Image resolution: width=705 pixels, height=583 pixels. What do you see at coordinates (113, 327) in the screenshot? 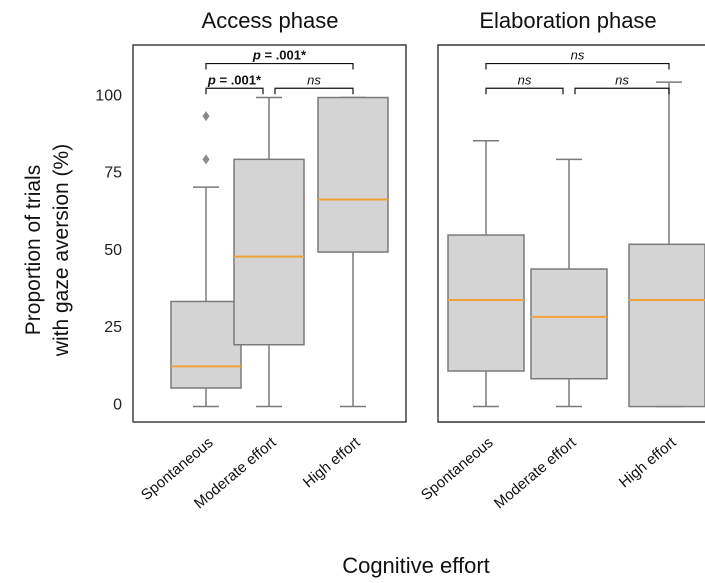
I see `y-tick-label: 25` at bounding box center [113, 327].